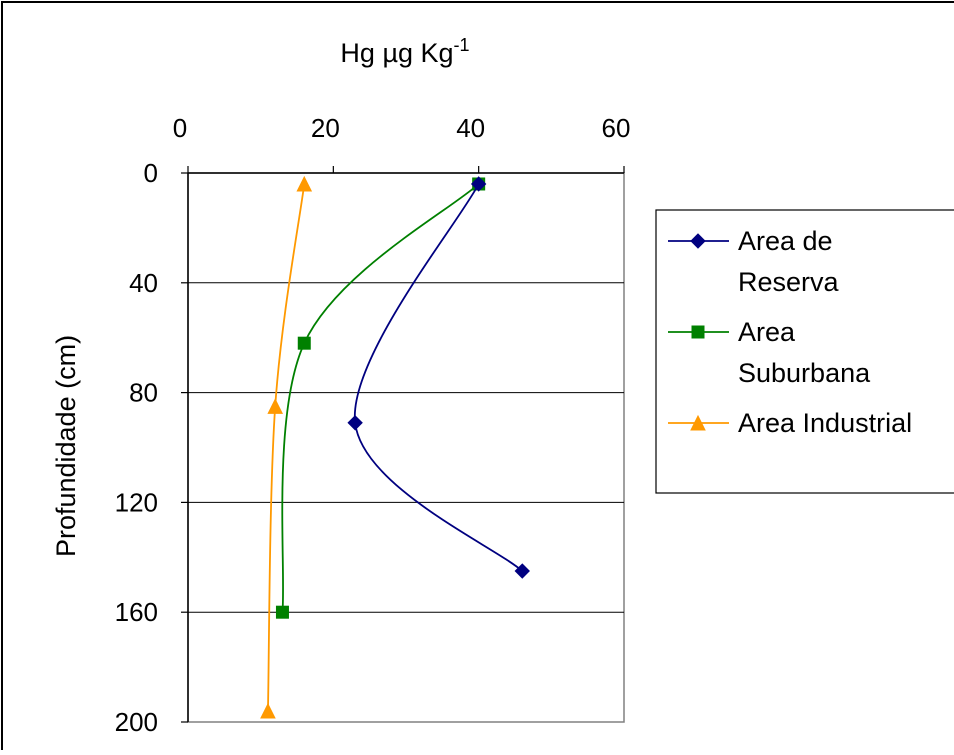 Image resolution: width=954 pixels, height=755 pixels. Describe the element at coordinates (769, 352) in the screenshot. I see `legend-item-1: Area Suburbana` at that location.